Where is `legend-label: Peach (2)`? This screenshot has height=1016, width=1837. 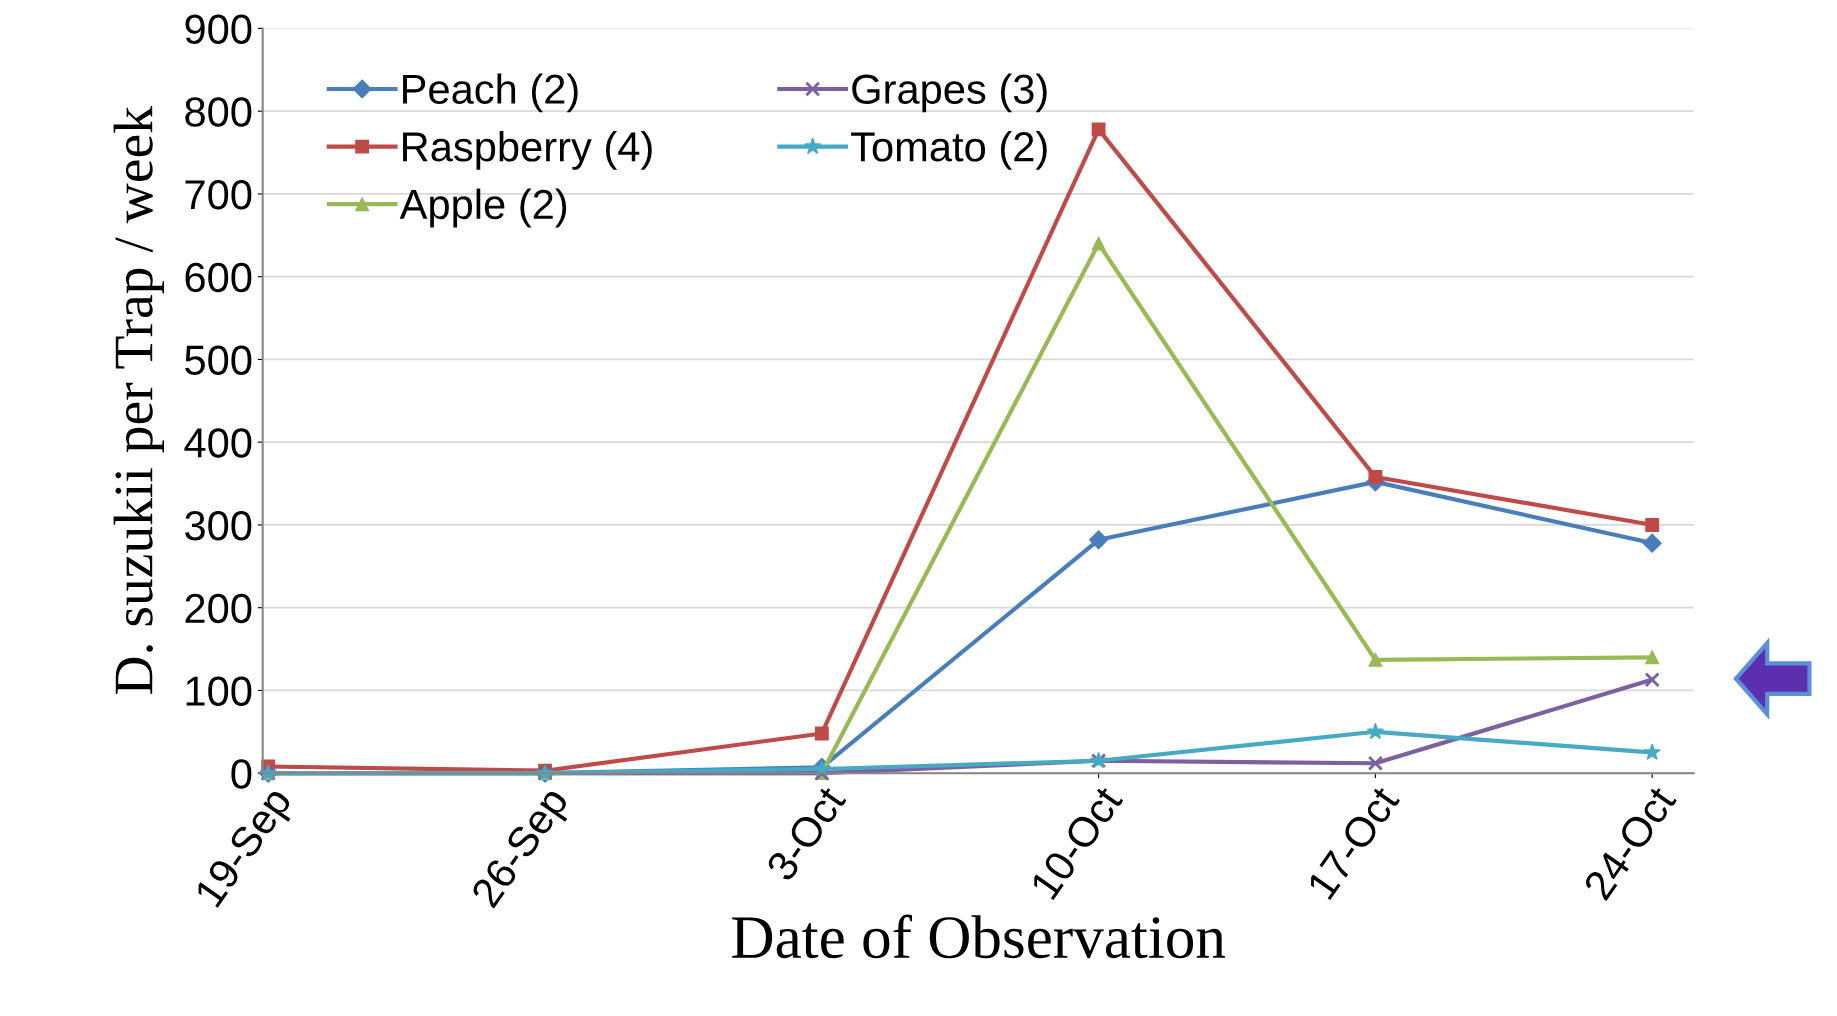
legend-label: Peach (2) is located at coordinates (490, 93).